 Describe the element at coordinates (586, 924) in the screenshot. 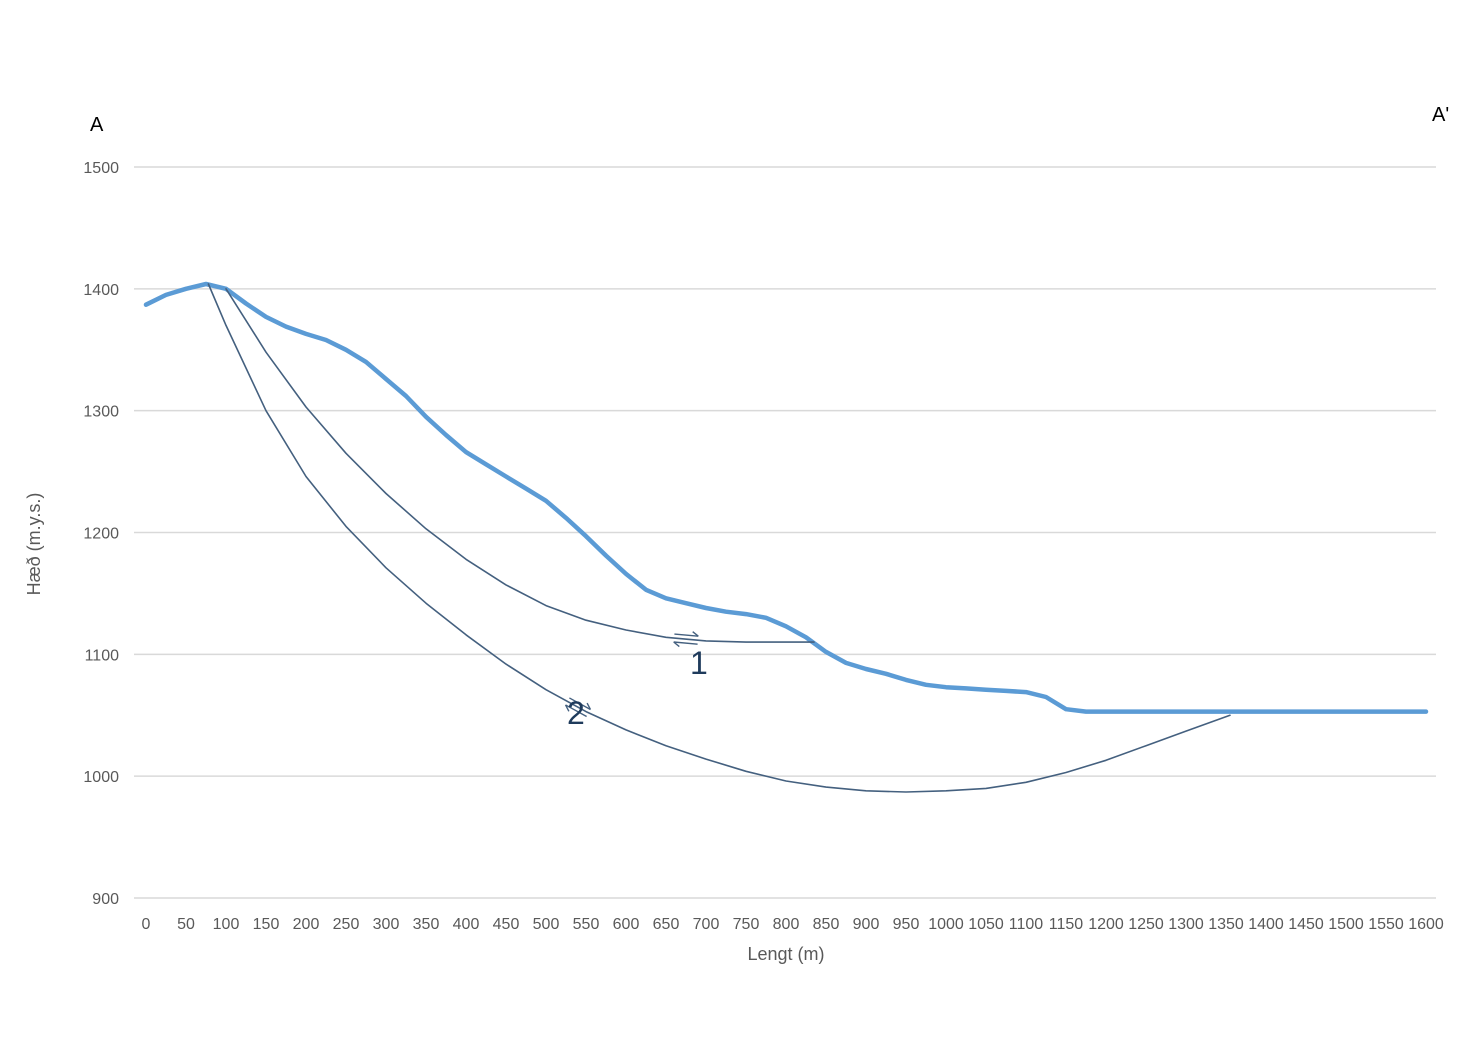

I see `x-tick-label: 550` at that location.